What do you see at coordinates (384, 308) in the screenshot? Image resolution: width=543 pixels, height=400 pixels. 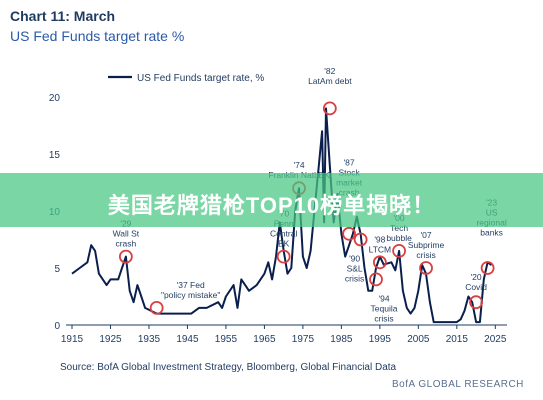 I see `event-label: Tequila` at bounding box center [384, 308].